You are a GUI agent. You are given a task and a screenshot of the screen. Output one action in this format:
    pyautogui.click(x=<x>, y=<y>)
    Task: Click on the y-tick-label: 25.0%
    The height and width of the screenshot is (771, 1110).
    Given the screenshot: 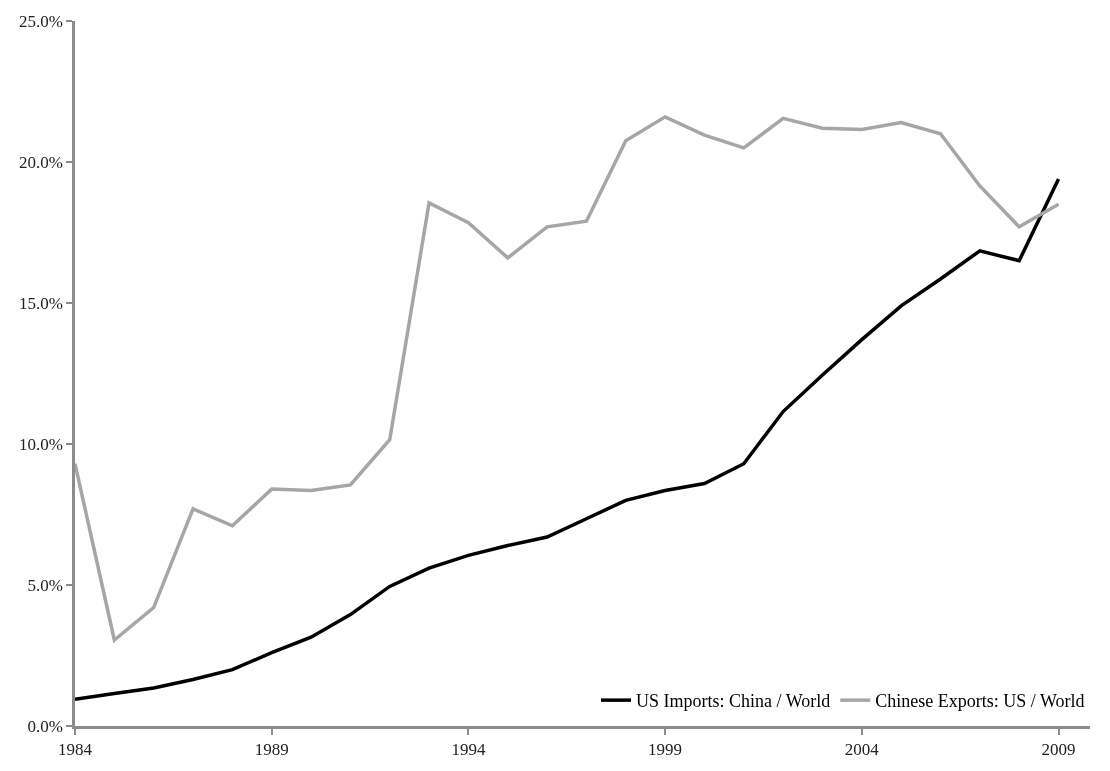 What is the action you would take?
    pyautogui.click(x=40, y=21)
    